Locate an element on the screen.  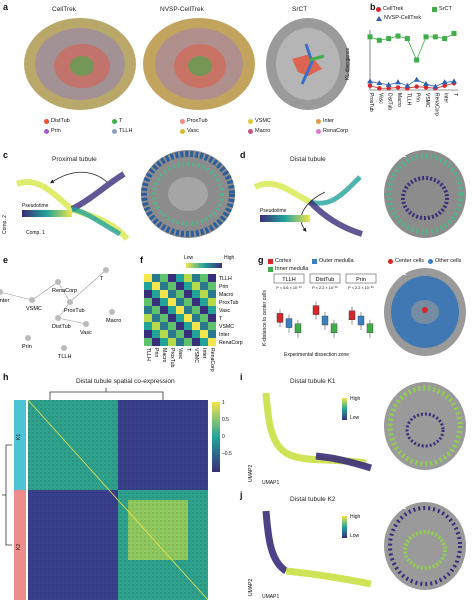
series-line-nvsp-celltrek is located at coordinates (412, 83).